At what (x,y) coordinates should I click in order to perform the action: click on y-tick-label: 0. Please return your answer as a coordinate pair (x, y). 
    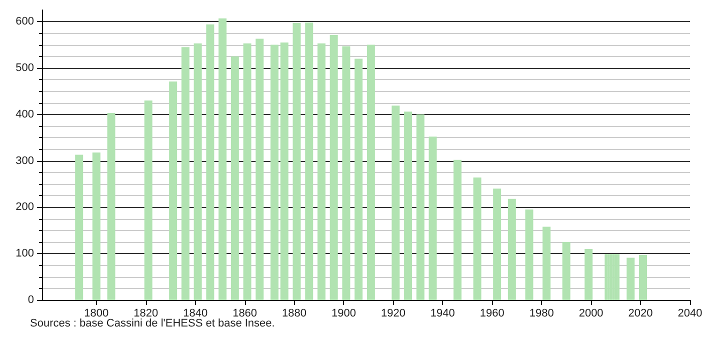
    Looking at the image, I should click on (31, 300).